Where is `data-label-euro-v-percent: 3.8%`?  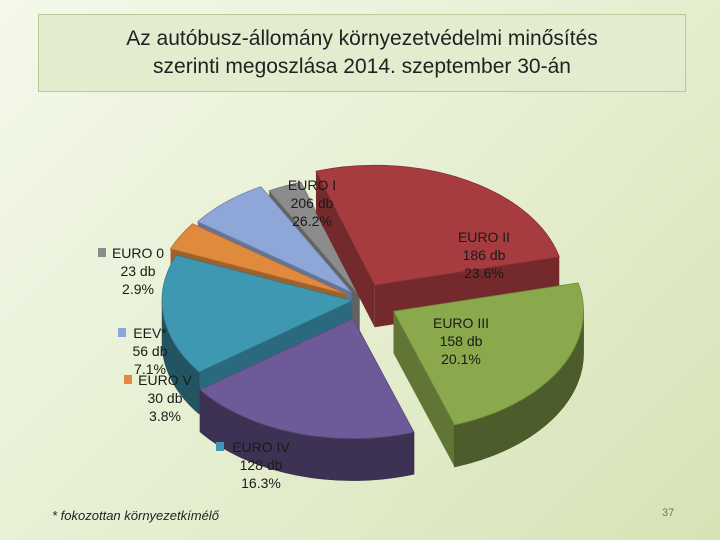 data-label-euro-v-percent: 3.8% is located at coordinates (165, 416).